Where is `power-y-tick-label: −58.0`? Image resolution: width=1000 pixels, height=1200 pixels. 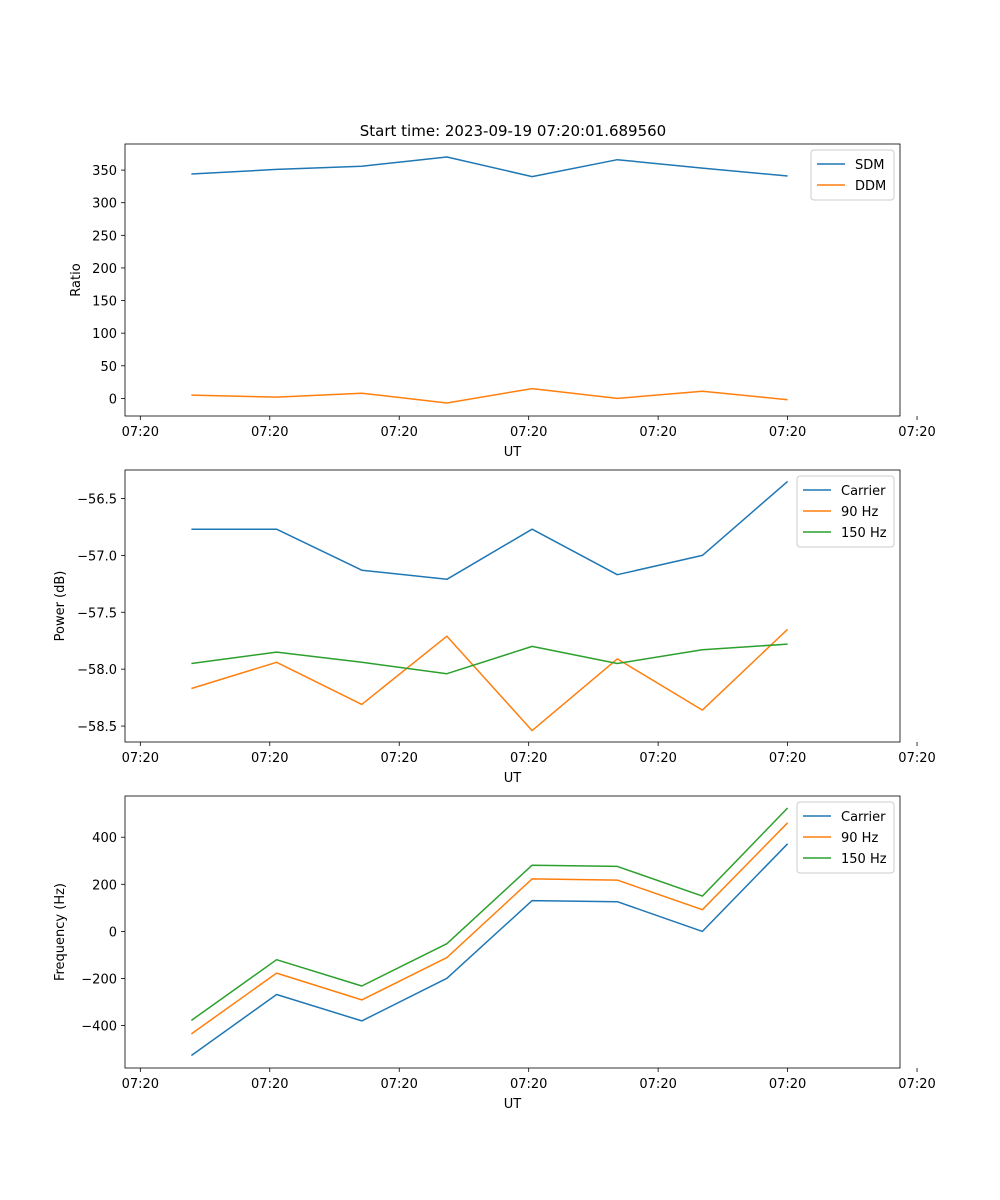
power-y-tick-label: −58.0 is located at coordinates (97, 670).